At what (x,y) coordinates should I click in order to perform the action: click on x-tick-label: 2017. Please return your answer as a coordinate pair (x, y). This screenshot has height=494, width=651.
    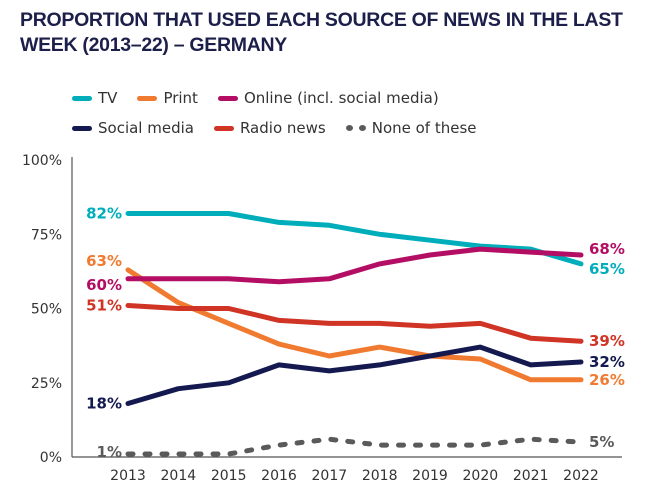
    Looking at the image, I should click on (330, 476).